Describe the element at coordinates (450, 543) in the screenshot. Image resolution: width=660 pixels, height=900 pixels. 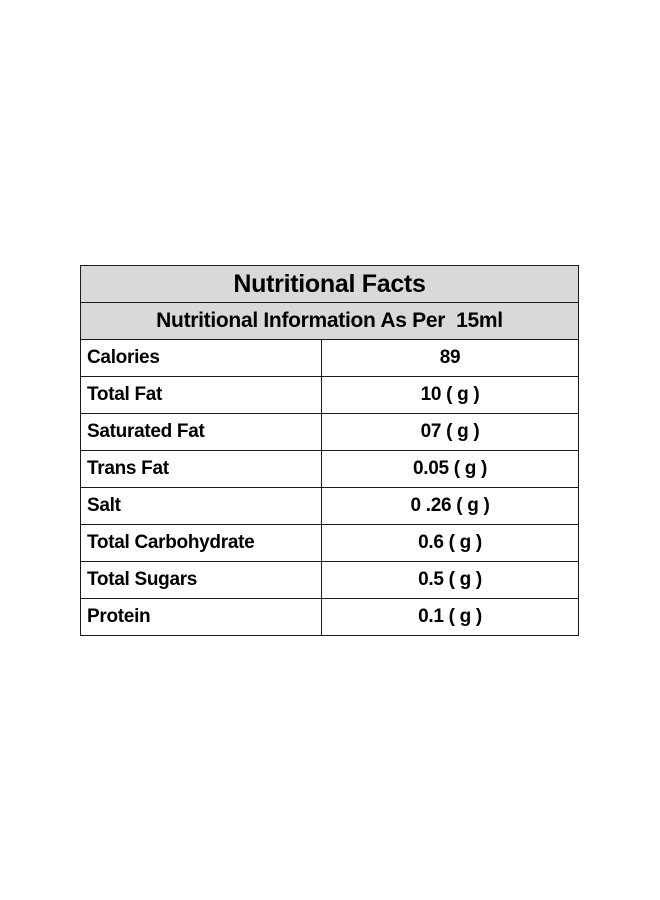
I see `nutrient-amount: 0.6 ( g )` at that location.